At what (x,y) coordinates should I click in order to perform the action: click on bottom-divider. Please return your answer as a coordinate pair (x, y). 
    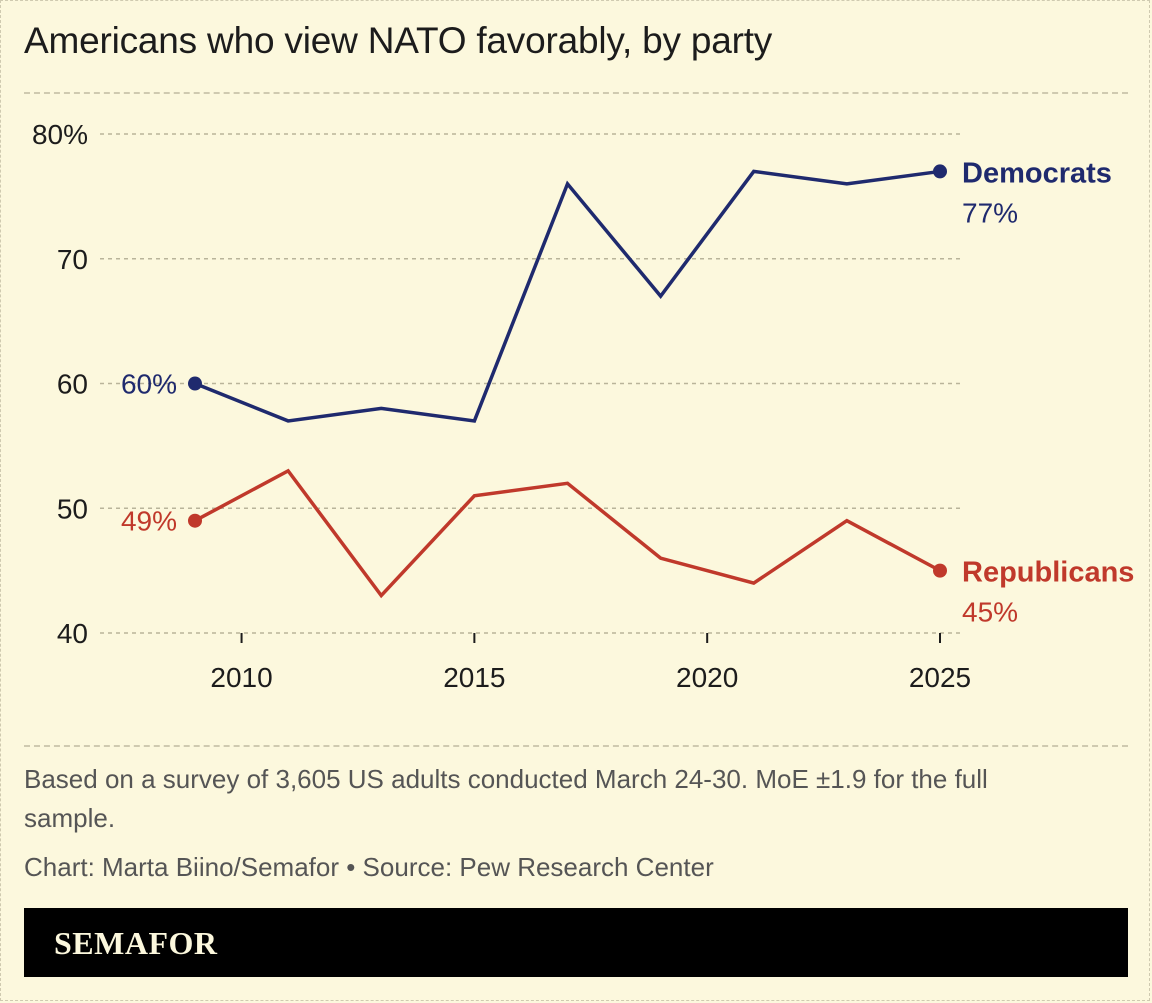
    Looking at the image, I should click on (576, 746).